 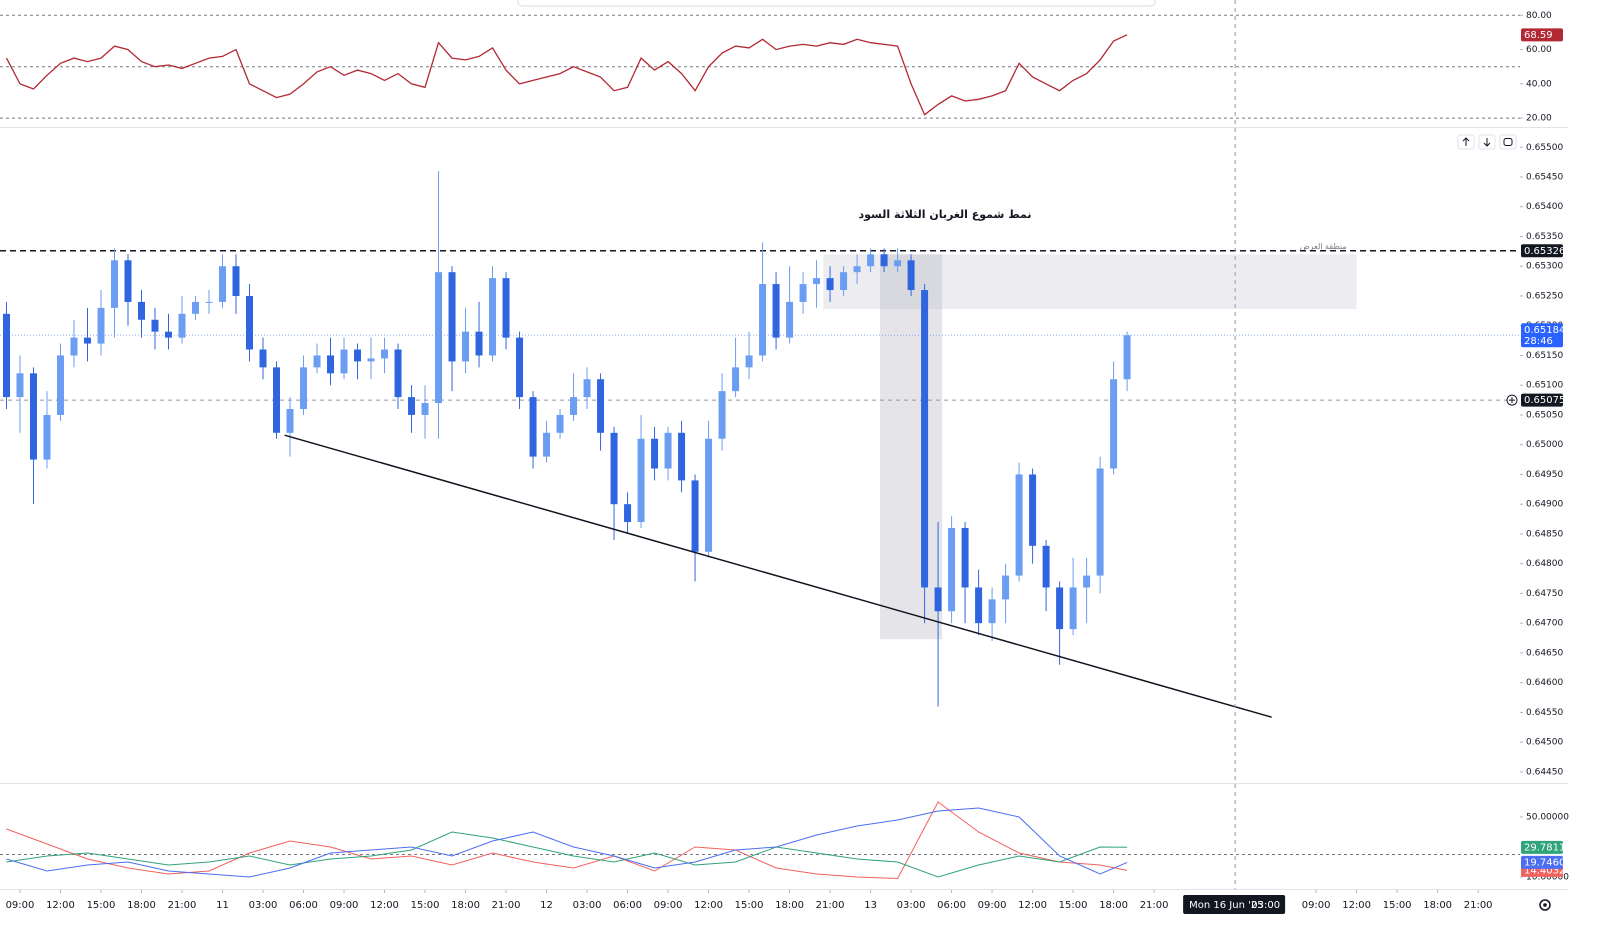 What do you see at coordinates (1544, 330) in the screenshot?
I see `price-badge-label: 0.65184` at bounding box center [1544, 330].